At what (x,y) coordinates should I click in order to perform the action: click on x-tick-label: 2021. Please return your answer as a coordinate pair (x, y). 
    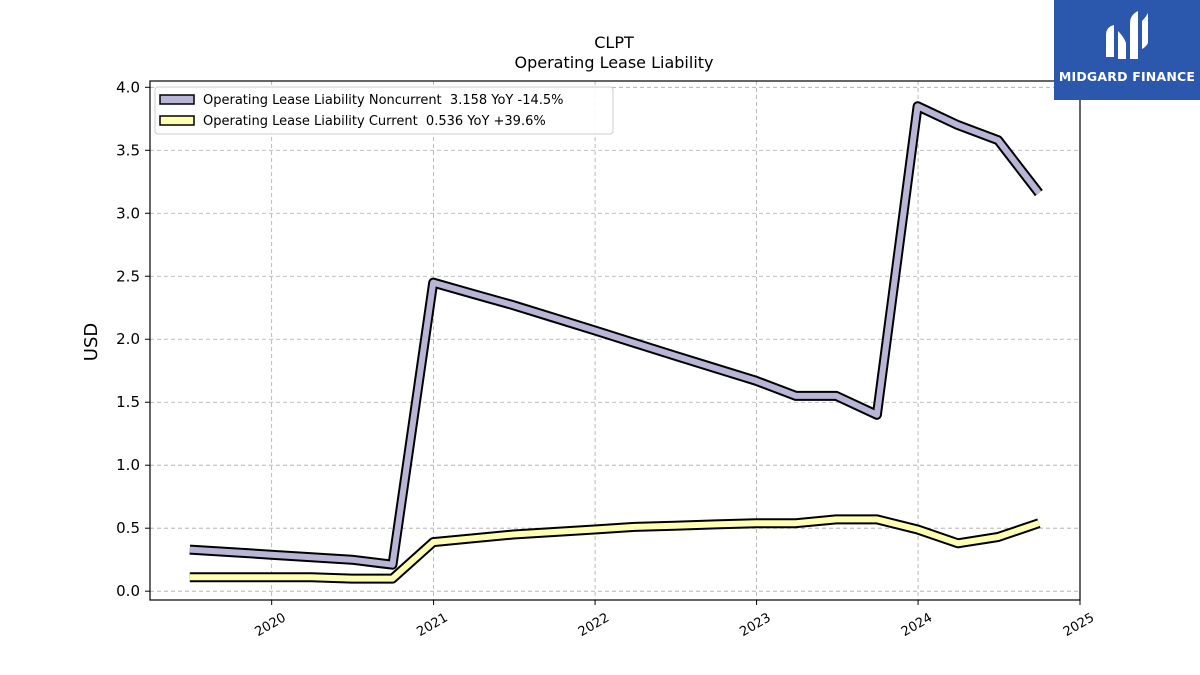
    Looking at the image, I should click on (432, 625).